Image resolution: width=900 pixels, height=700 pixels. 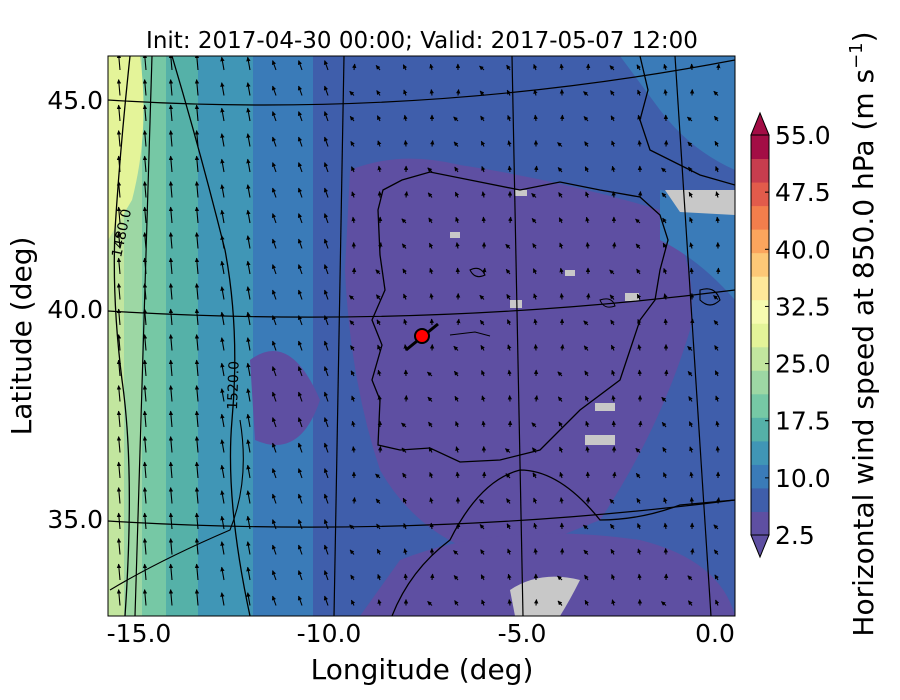 What do you see at coordinates (75, 519) in the screenshot?
I see `ytick-label: 35.0` at bounding box center [75, 519].